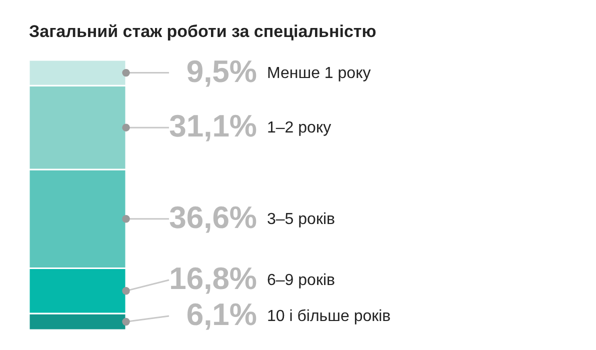  I want to click on text: Менше 1 року, so click(319, 73).